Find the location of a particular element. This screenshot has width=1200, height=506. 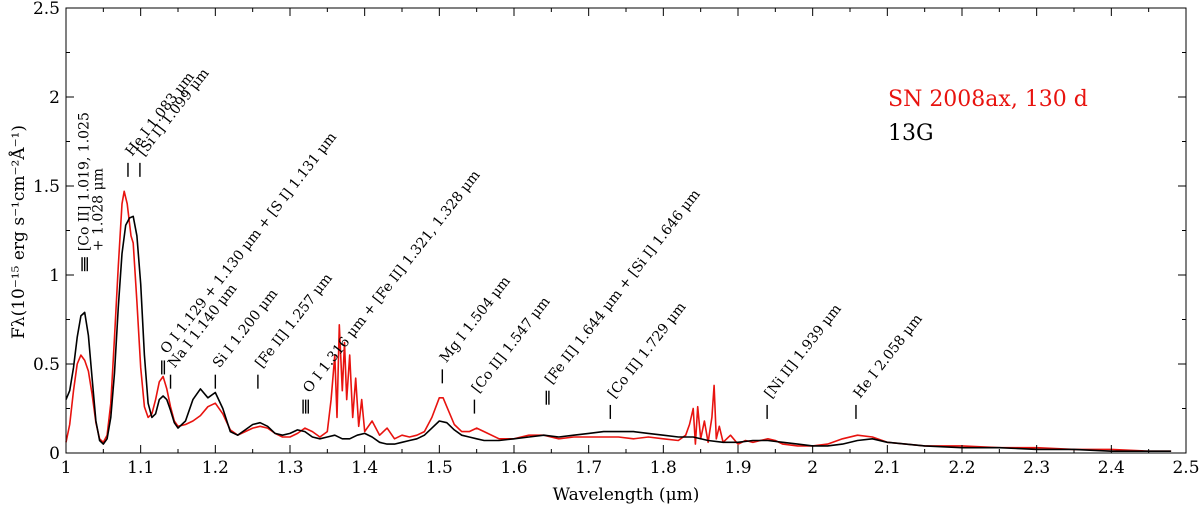

x-tick-label: 1.6 is located at coordinates (513, 468).